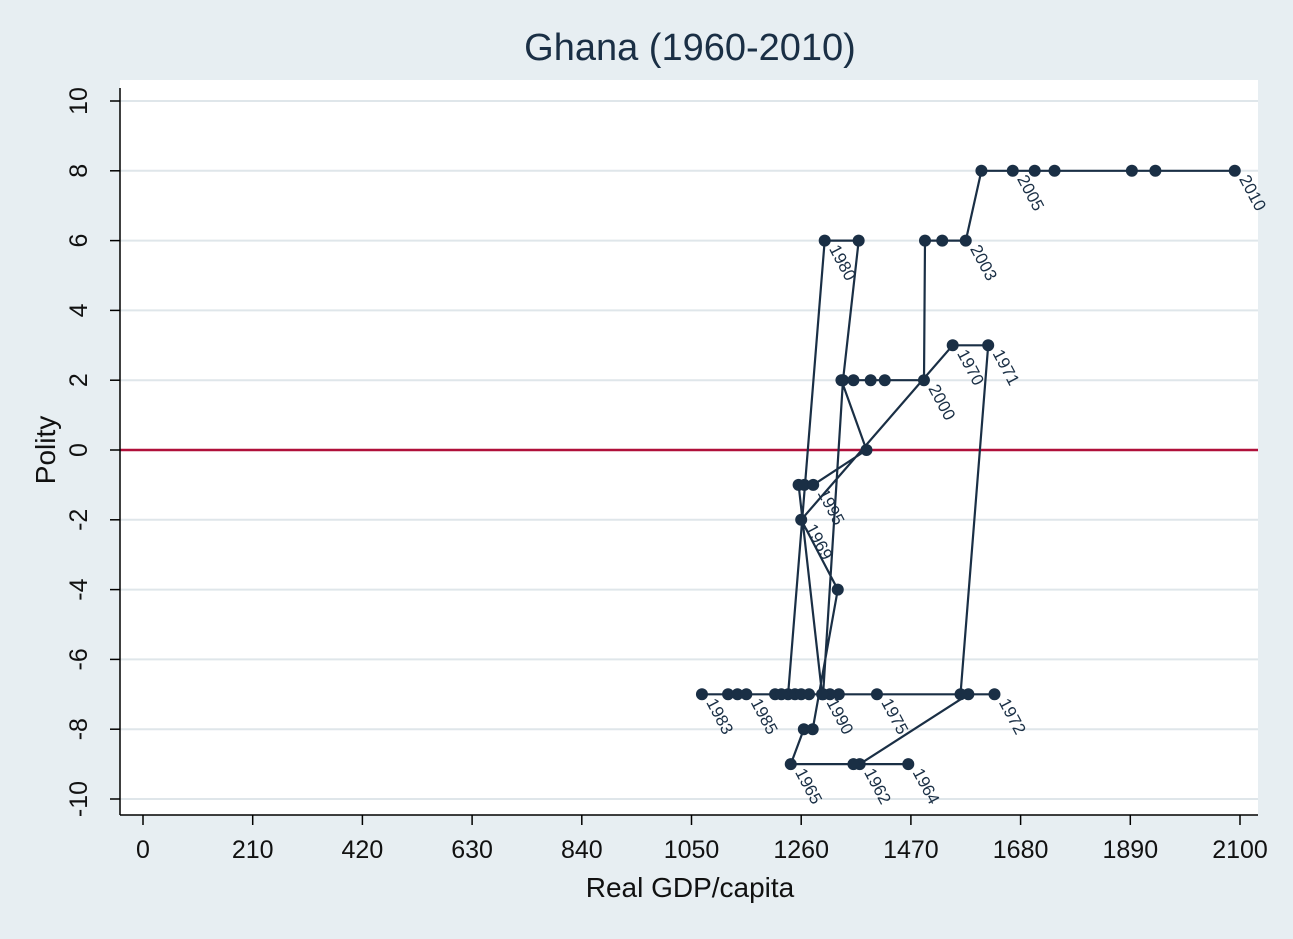 The width and height of the screenshot is (1293, 939). Describe the element at coordinates (363, 850) in the screenshot. I see `x-tick-label: 420` at that location.